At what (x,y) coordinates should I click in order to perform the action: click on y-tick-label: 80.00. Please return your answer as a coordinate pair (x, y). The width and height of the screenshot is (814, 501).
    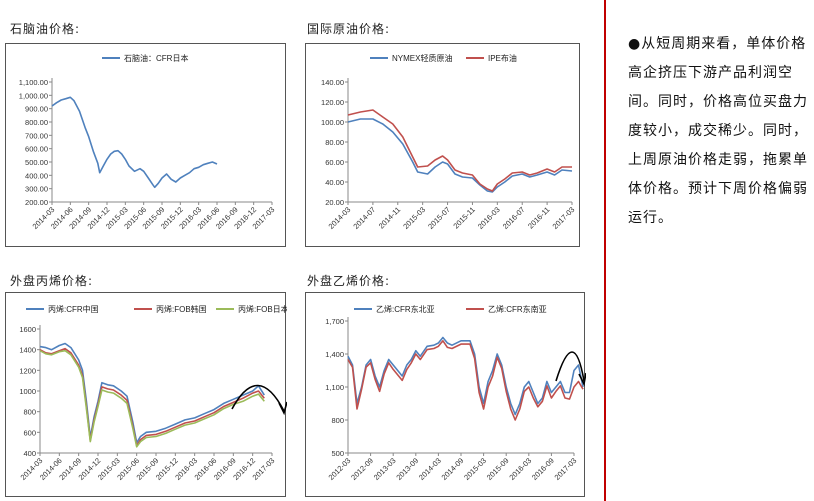
    Looking at the image, I should click on (334, 142).